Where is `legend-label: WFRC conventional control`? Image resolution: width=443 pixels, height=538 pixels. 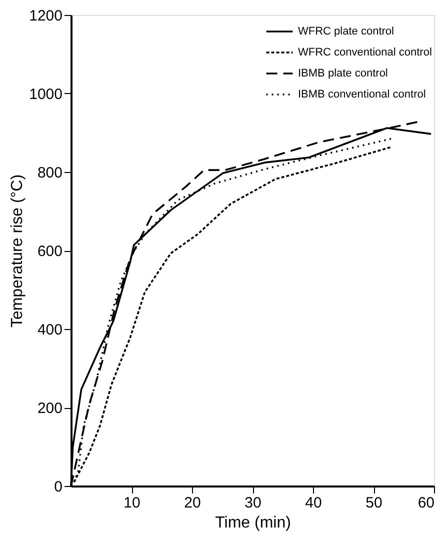
legend-label: WFRC conventional control is located at coordinates (365, 52).